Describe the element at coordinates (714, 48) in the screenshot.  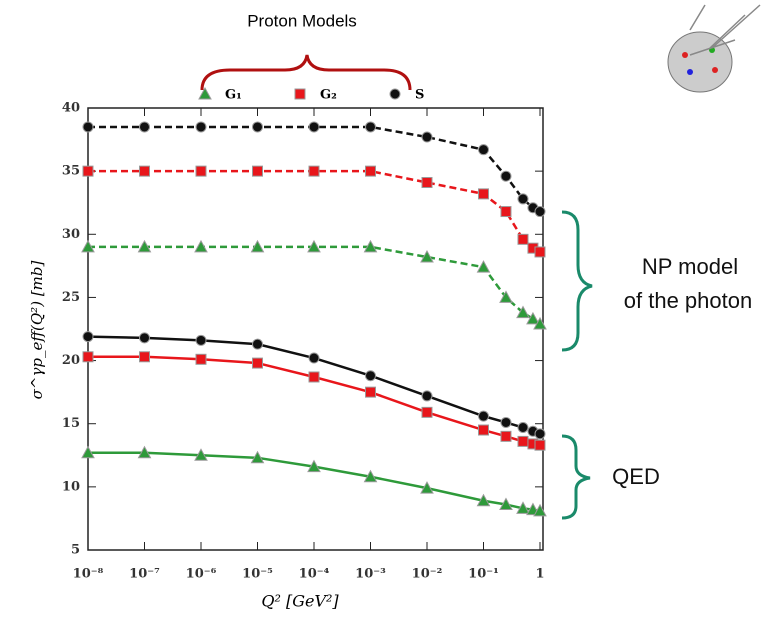
I see `proton-icon` at that location.